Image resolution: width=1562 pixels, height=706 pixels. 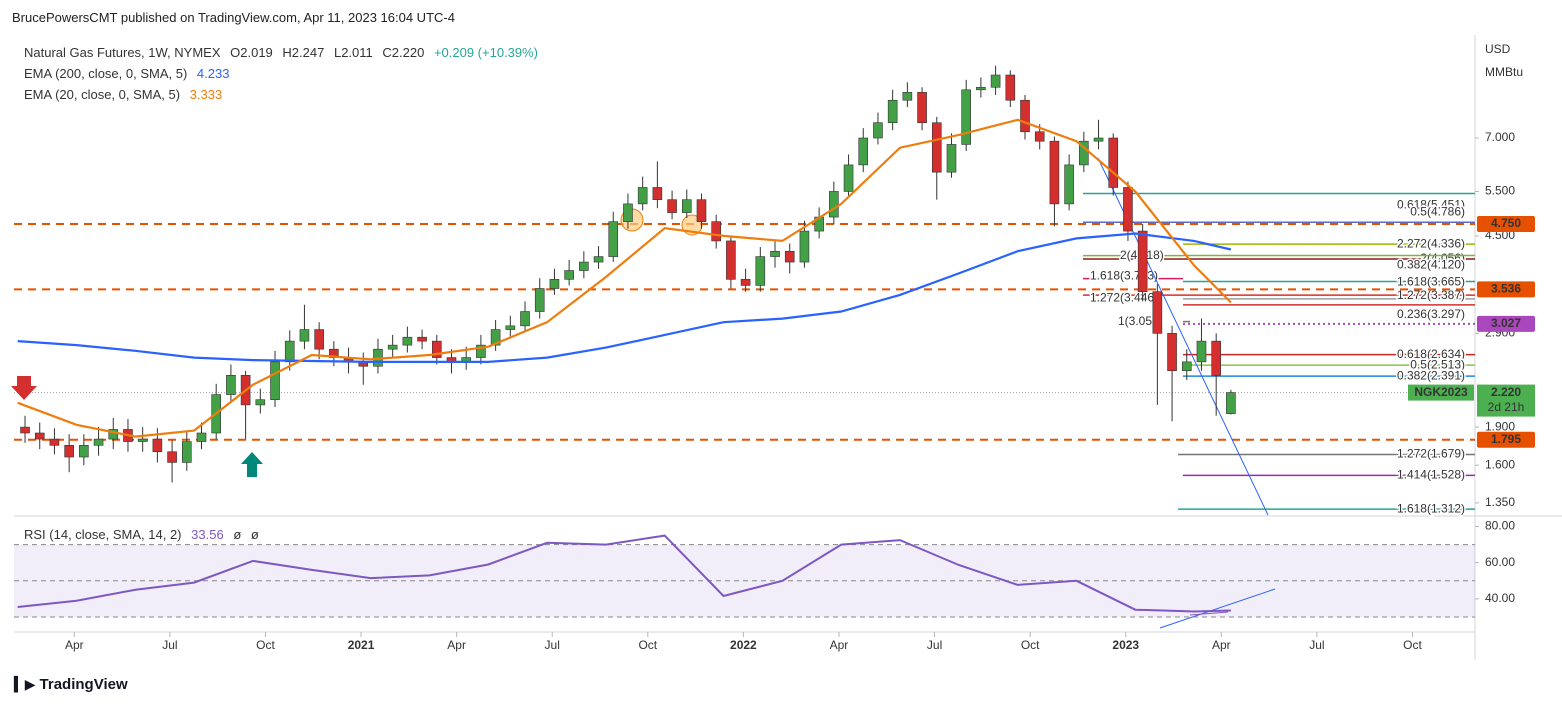 What do you see at coordinates (1431, 454) in the screenshot?
I see `fib-label: 1.272(1.679)` at bounding box center [1431, 454].